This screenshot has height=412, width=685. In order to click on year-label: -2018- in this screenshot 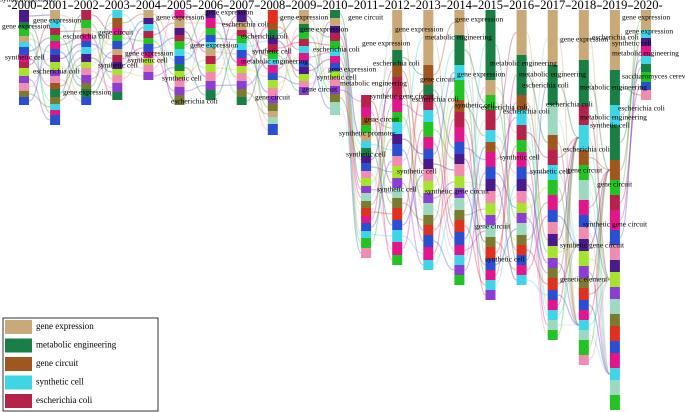, I will do `click(583, 6)`.